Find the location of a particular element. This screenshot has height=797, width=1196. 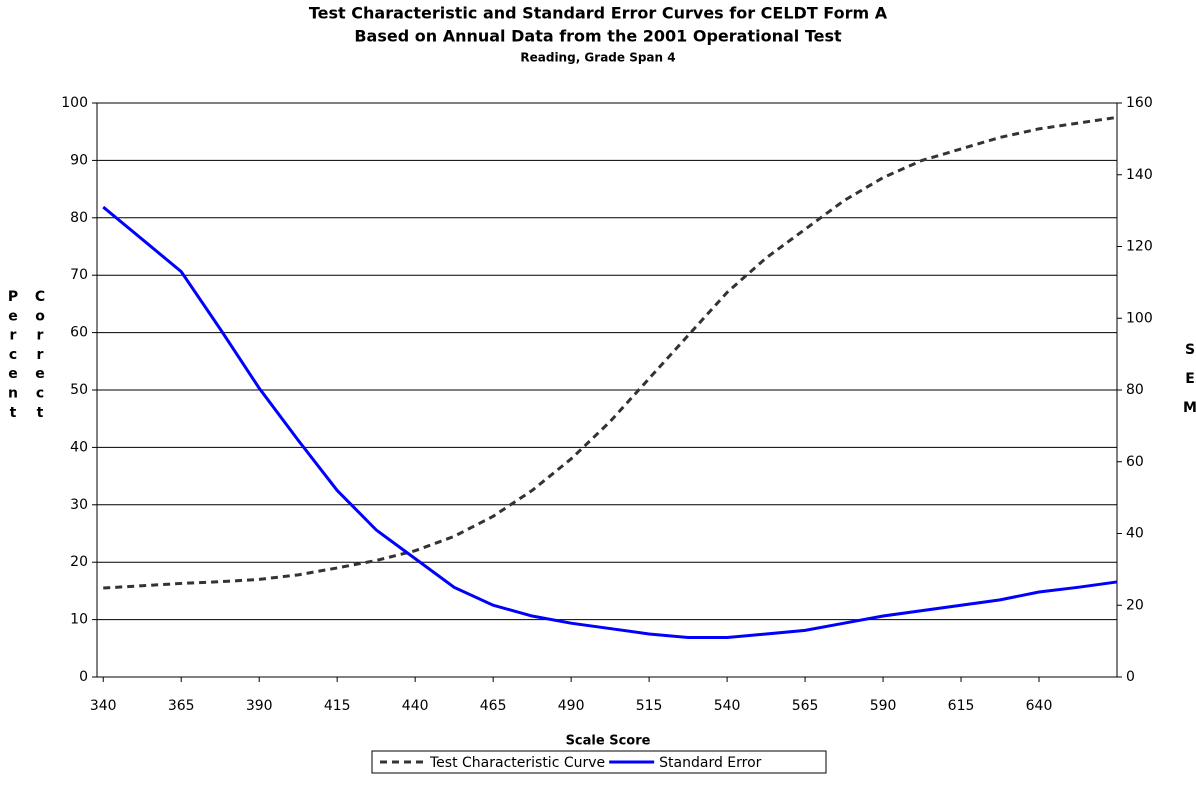

y-tick-label: 70 is located at coordinates (79, 275).